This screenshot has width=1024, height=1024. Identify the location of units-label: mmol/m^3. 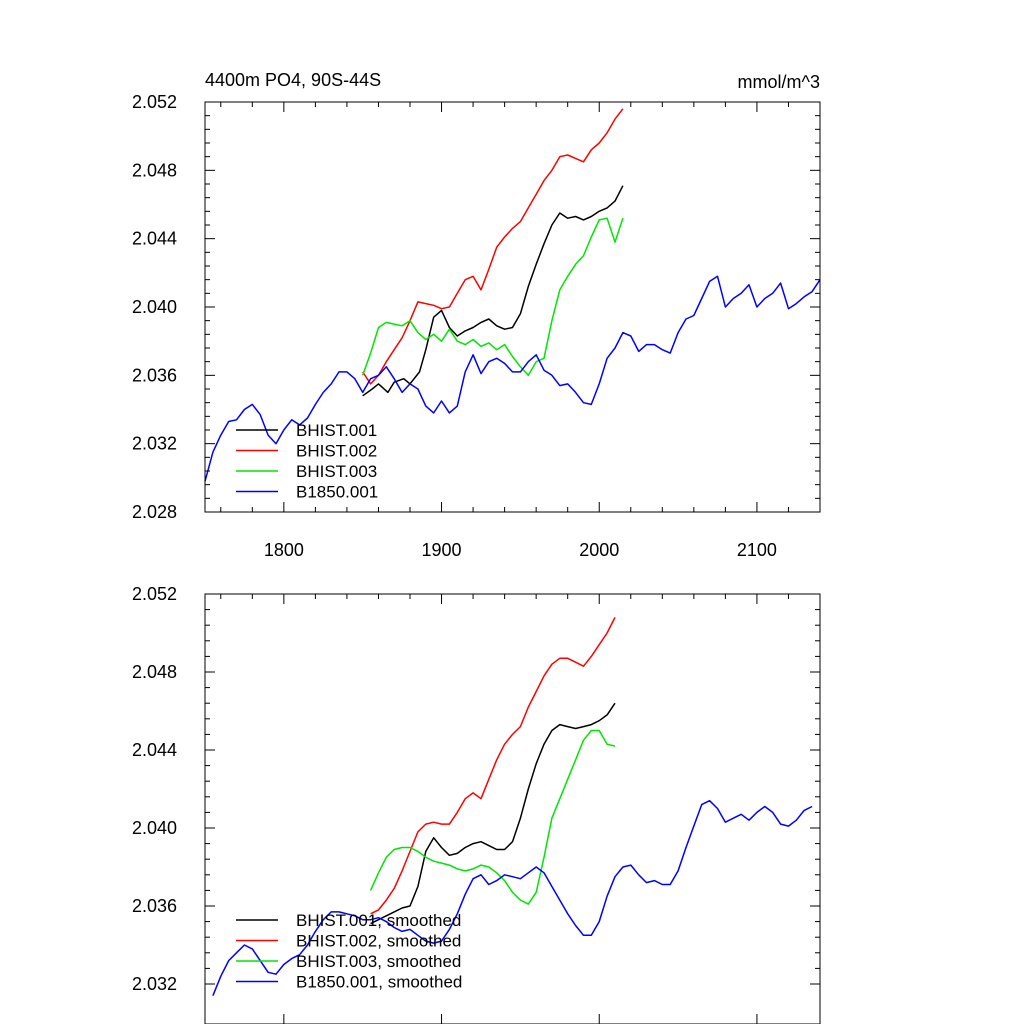
(779, 82).